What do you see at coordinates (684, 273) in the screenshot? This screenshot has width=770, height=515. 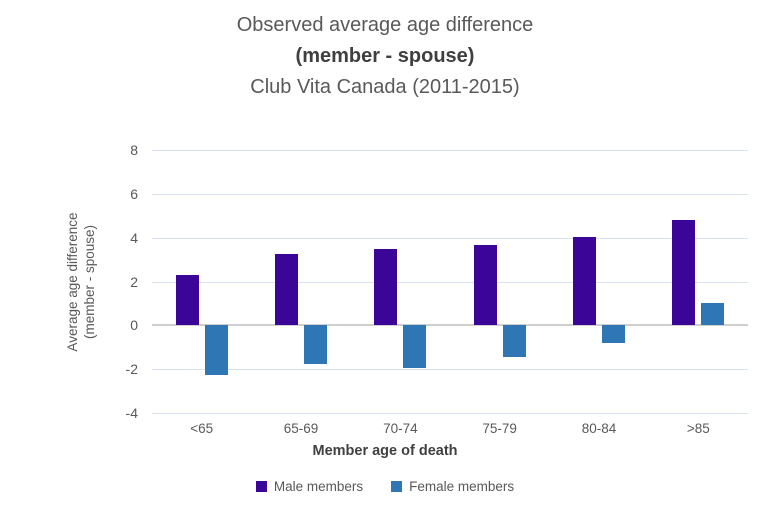 I see `bar-male->85` at bounding box center [684, 273].